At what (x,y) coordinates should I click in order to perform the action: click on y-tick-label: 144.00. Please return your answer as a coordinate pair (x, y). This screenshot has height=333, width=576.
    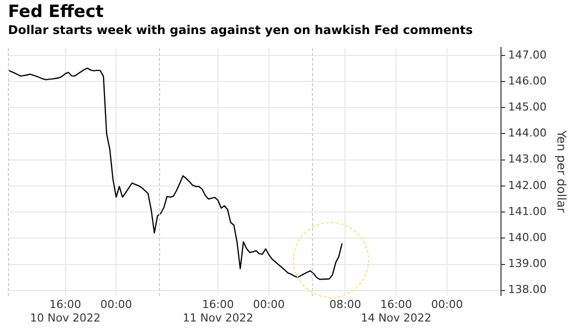
    Looking at the image, I should click on (527, 133).